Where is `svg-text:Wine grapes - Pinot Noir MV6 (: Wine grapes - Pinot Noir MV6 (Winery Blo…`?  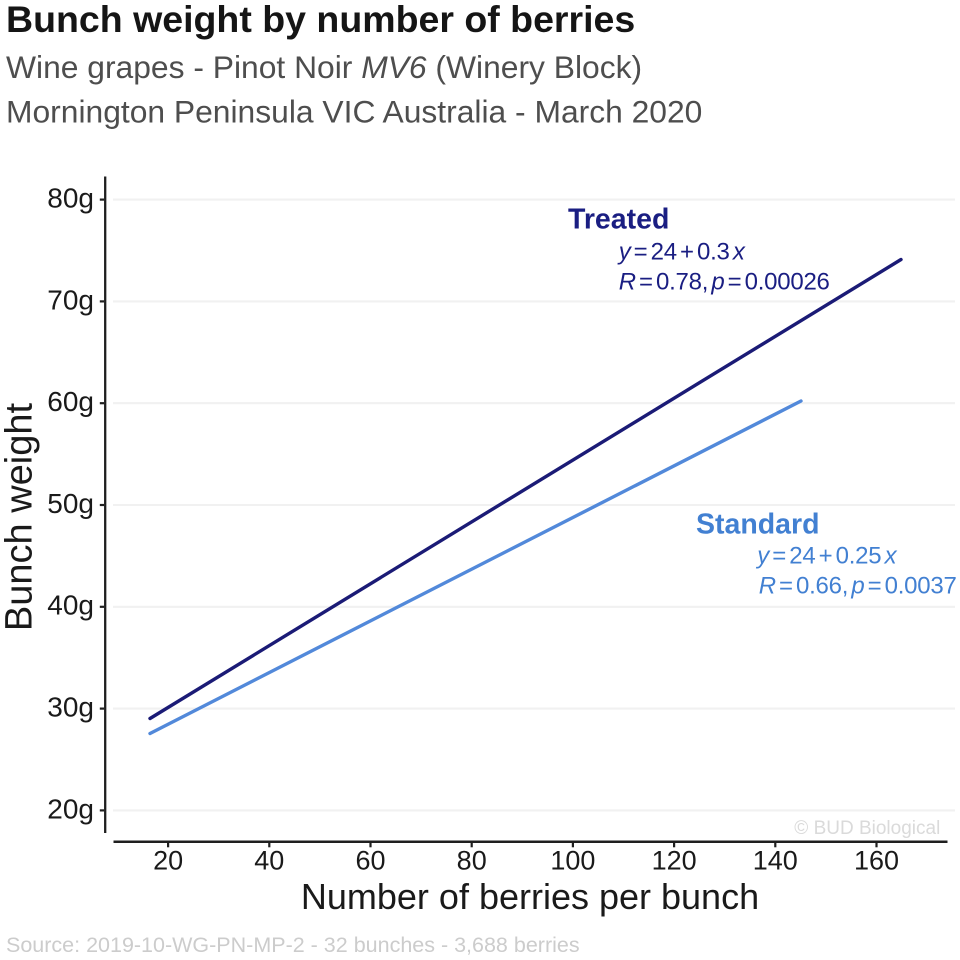
svg-text:Wine grapes - Pinot Noir MV6 (: Wine grapes - Pinot Noir MV6 (Winery Blo… is located at coordinates (324, 67).